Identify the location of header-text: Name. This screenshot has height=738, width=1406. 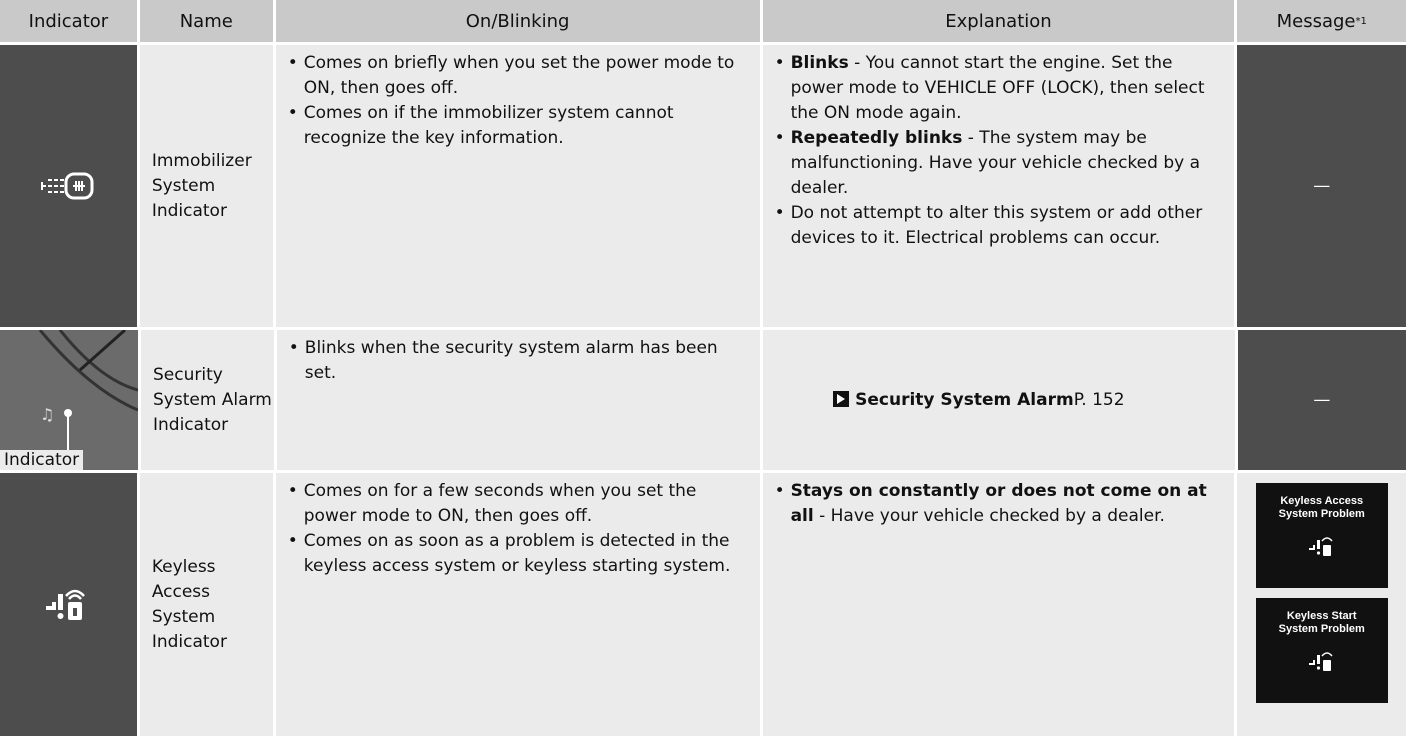
(206, 21).